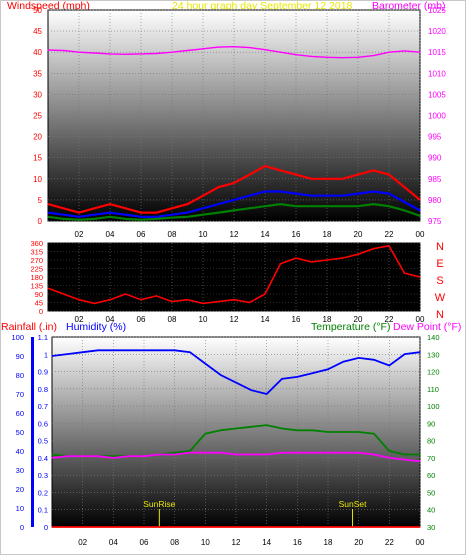 Image resolution: width=466 pixels, height=555 pixels. I want to click on windspeed-tick-label: 15, so click(37, 158).